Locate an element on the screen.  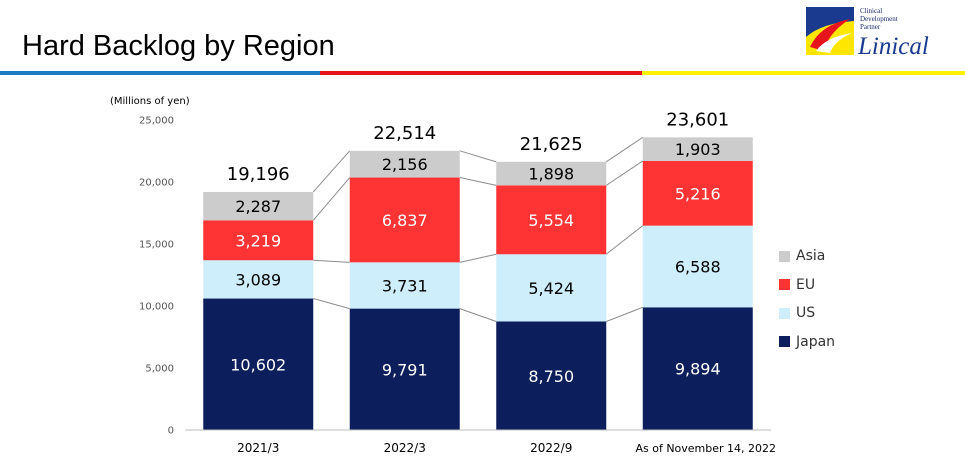
data-label-eu: 5,554 is located at coordinates (551, 220).